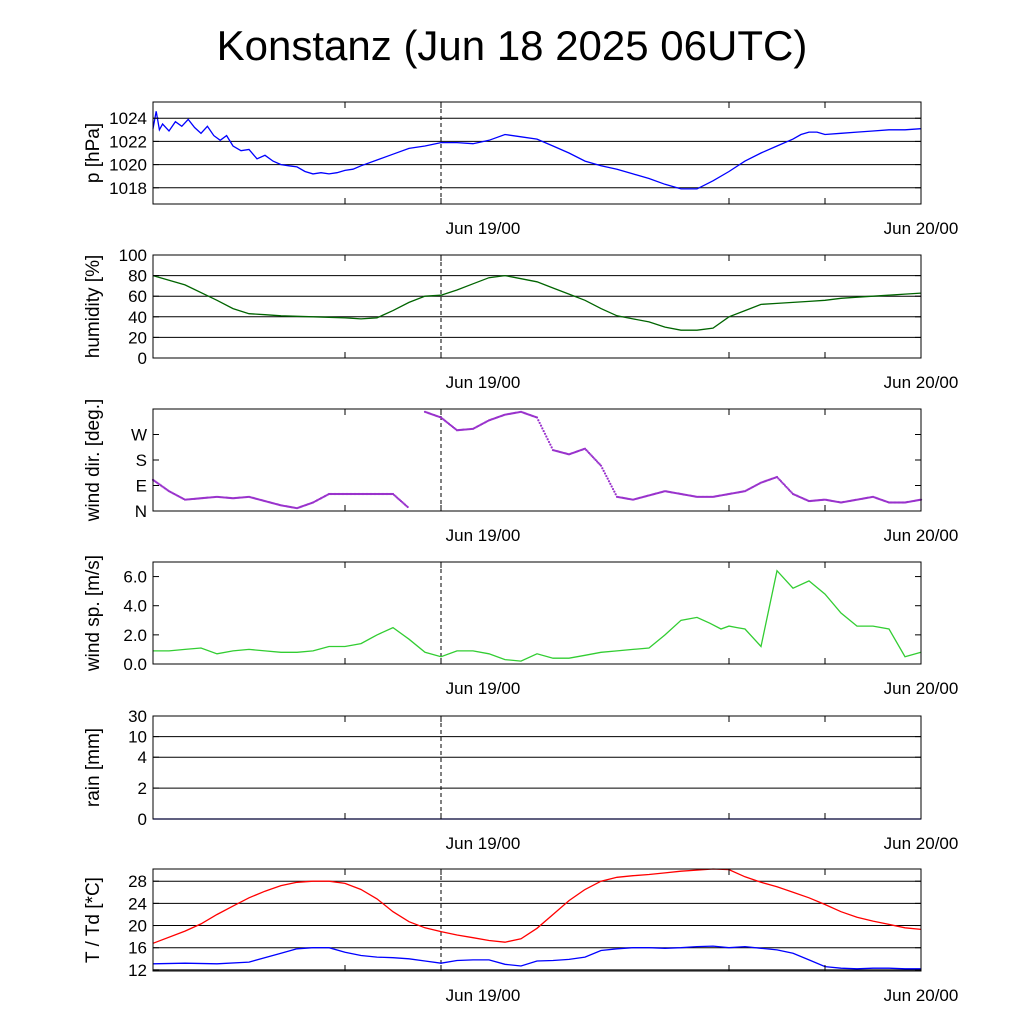  I want to click on pressure-frame, so click(537, 153).